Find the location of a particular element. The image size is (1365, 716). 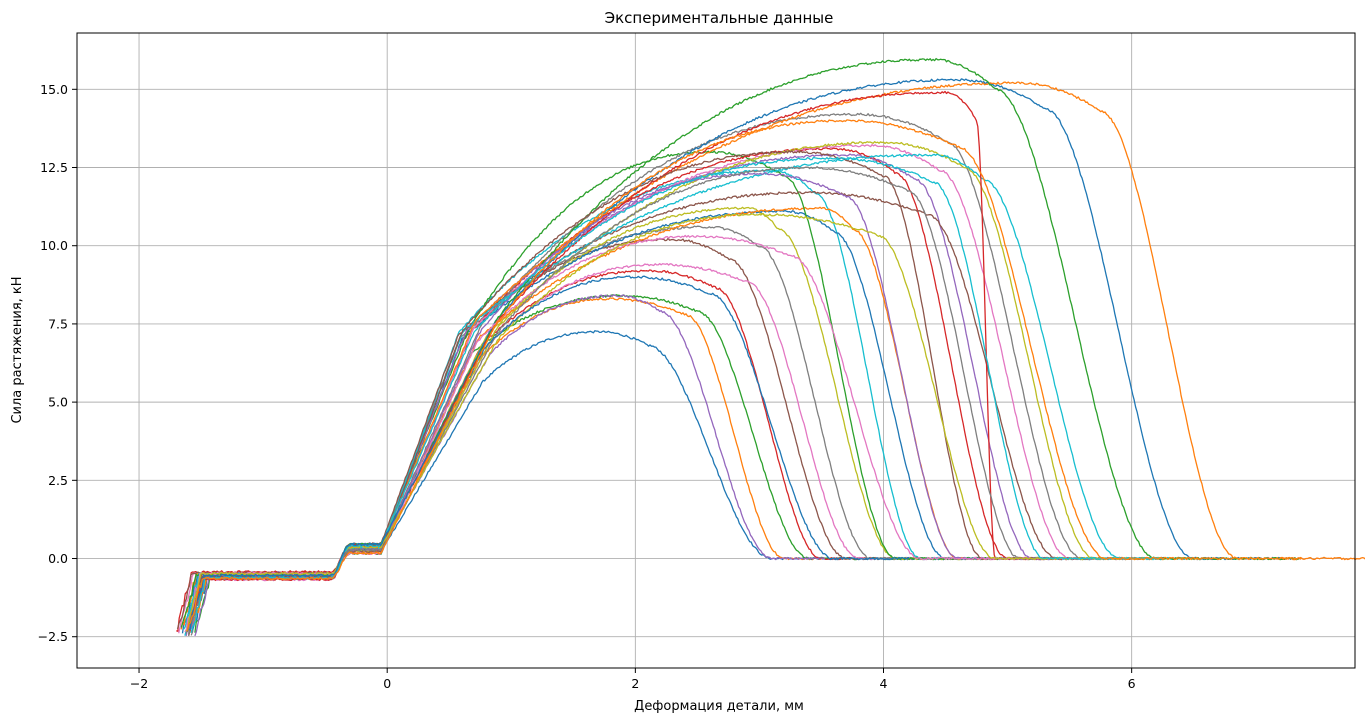

x-tick-label: −2 is located at coordinates (139, 683).